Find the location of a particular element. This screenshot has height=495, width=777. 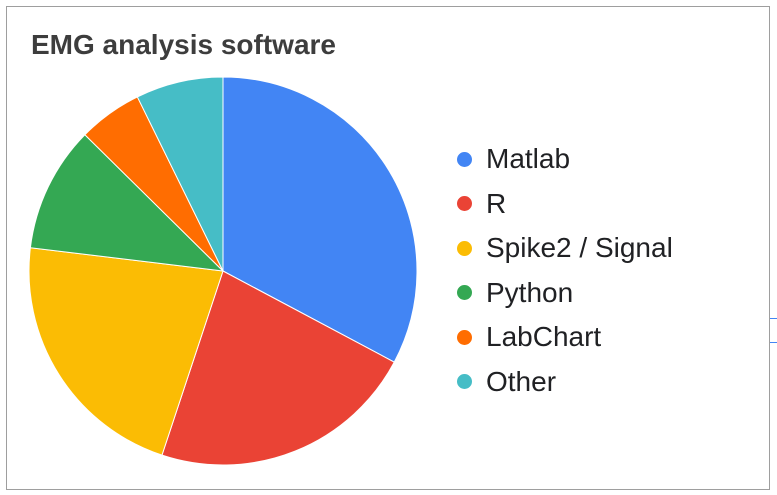

legend-label: Other is located at coordinates (521, 381).